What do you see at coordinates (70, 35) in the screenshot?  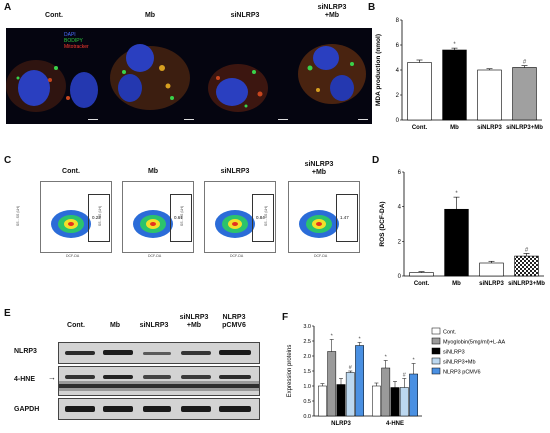 I see `legend-dapi: DAPI` at bounding box center [70, 35].